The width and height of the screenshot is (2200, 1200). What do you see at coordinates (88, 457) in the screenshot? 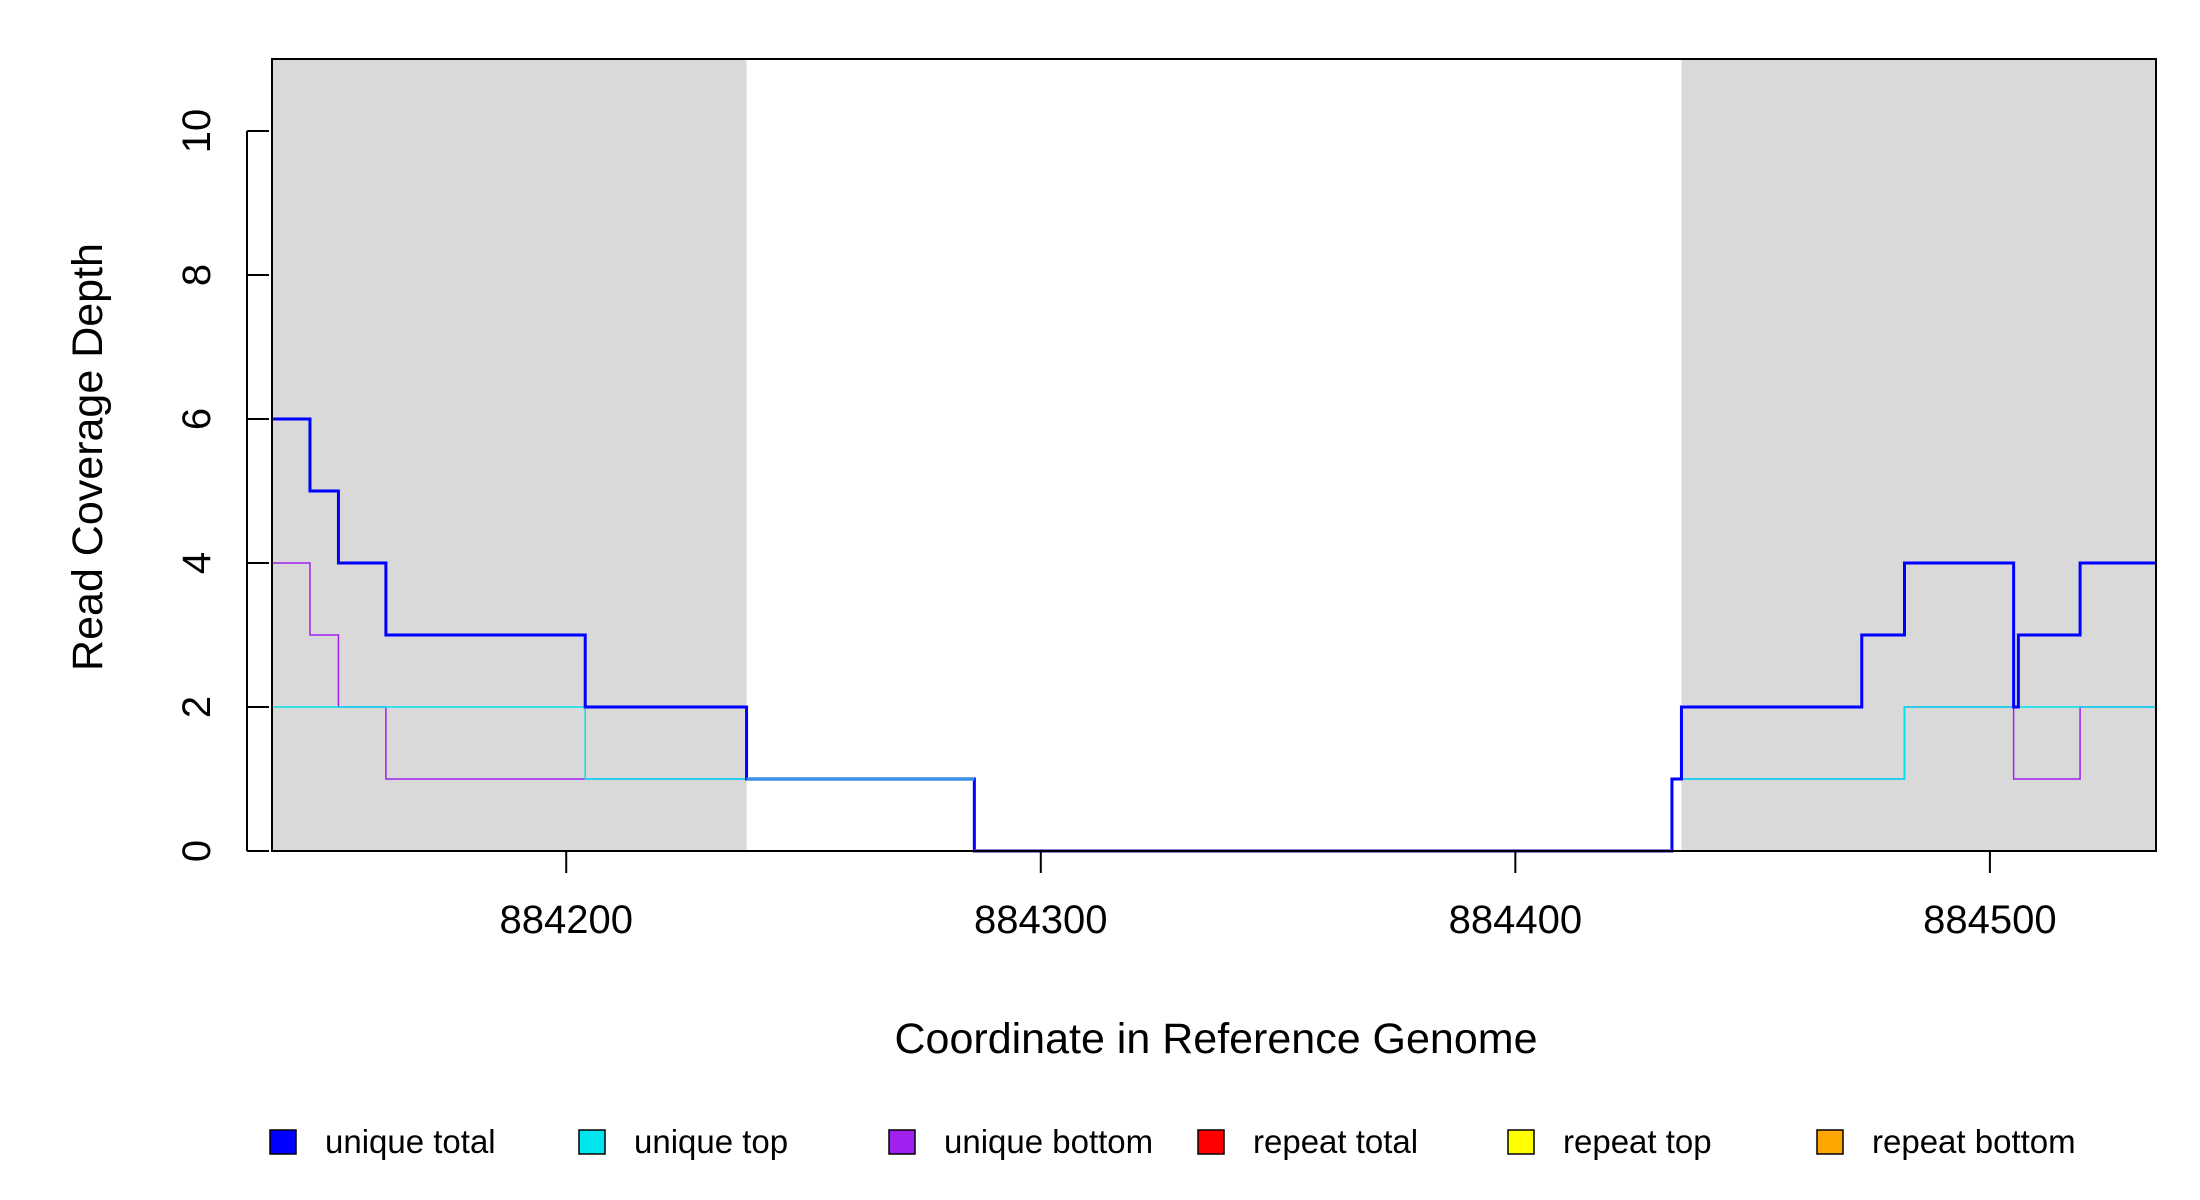
I see `y-axis-title: Read Coverage Depth` at bounding box center [88, 457].